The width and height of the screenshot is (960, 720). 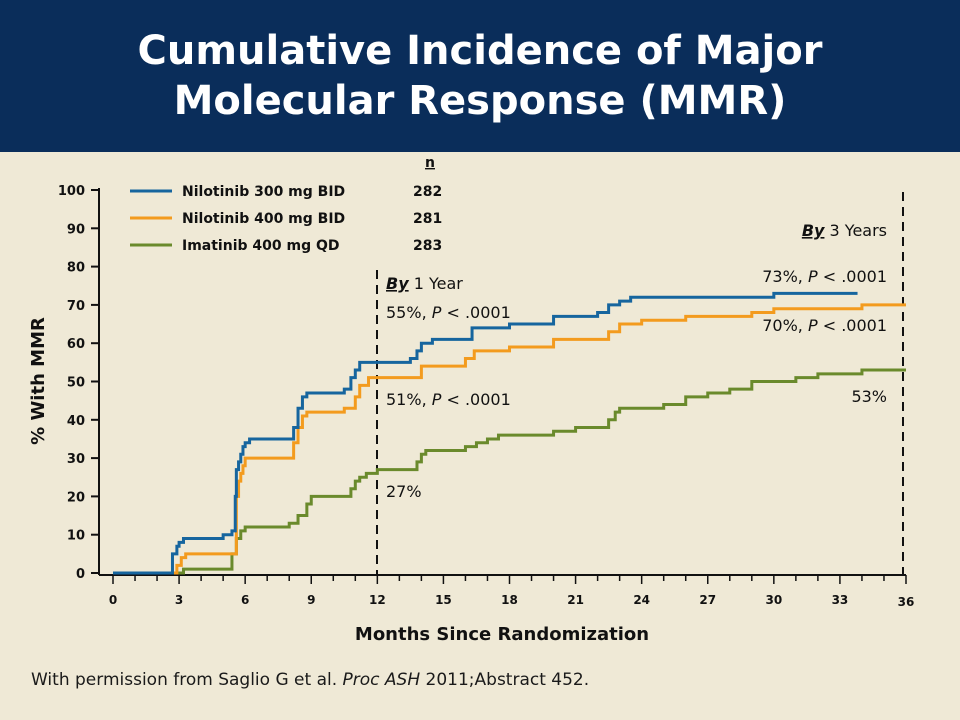 I want to click on y-tick-label: 60, so click(x=76, y=344).